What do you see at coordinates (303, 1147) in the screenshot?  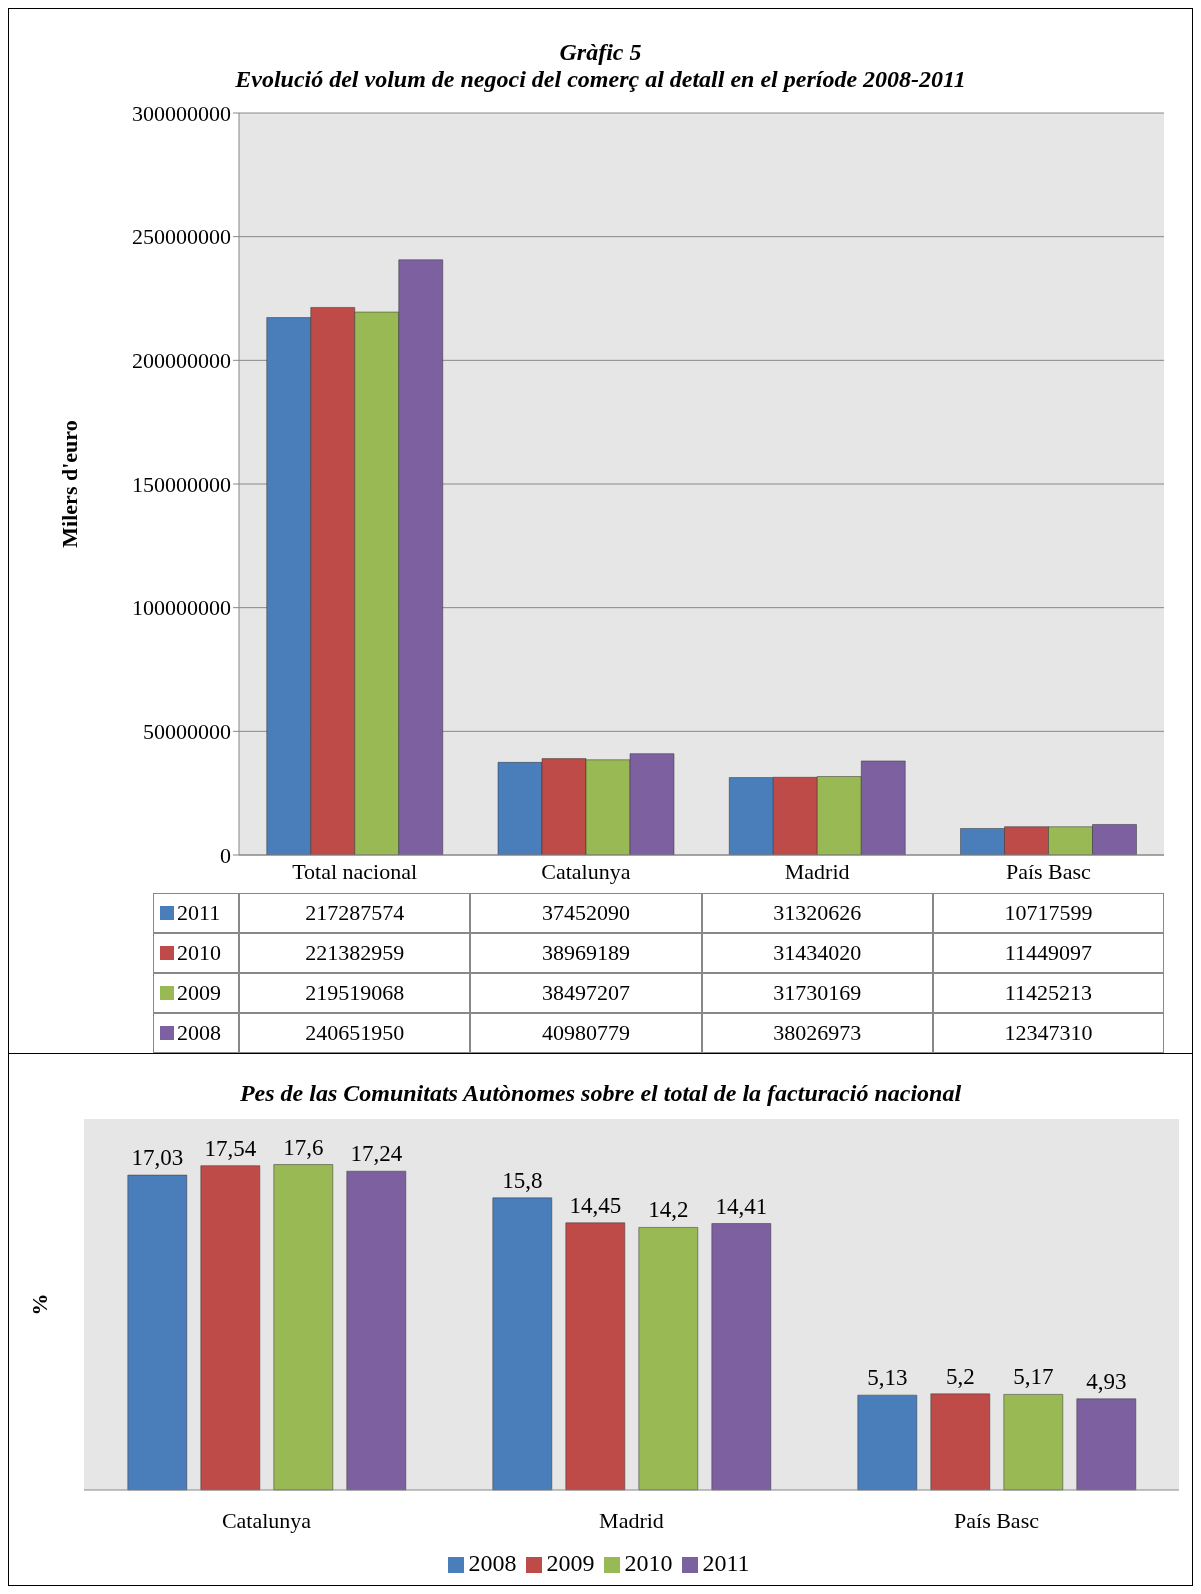 I see `data-label: 17,6` at bounding box center [303, 1147].